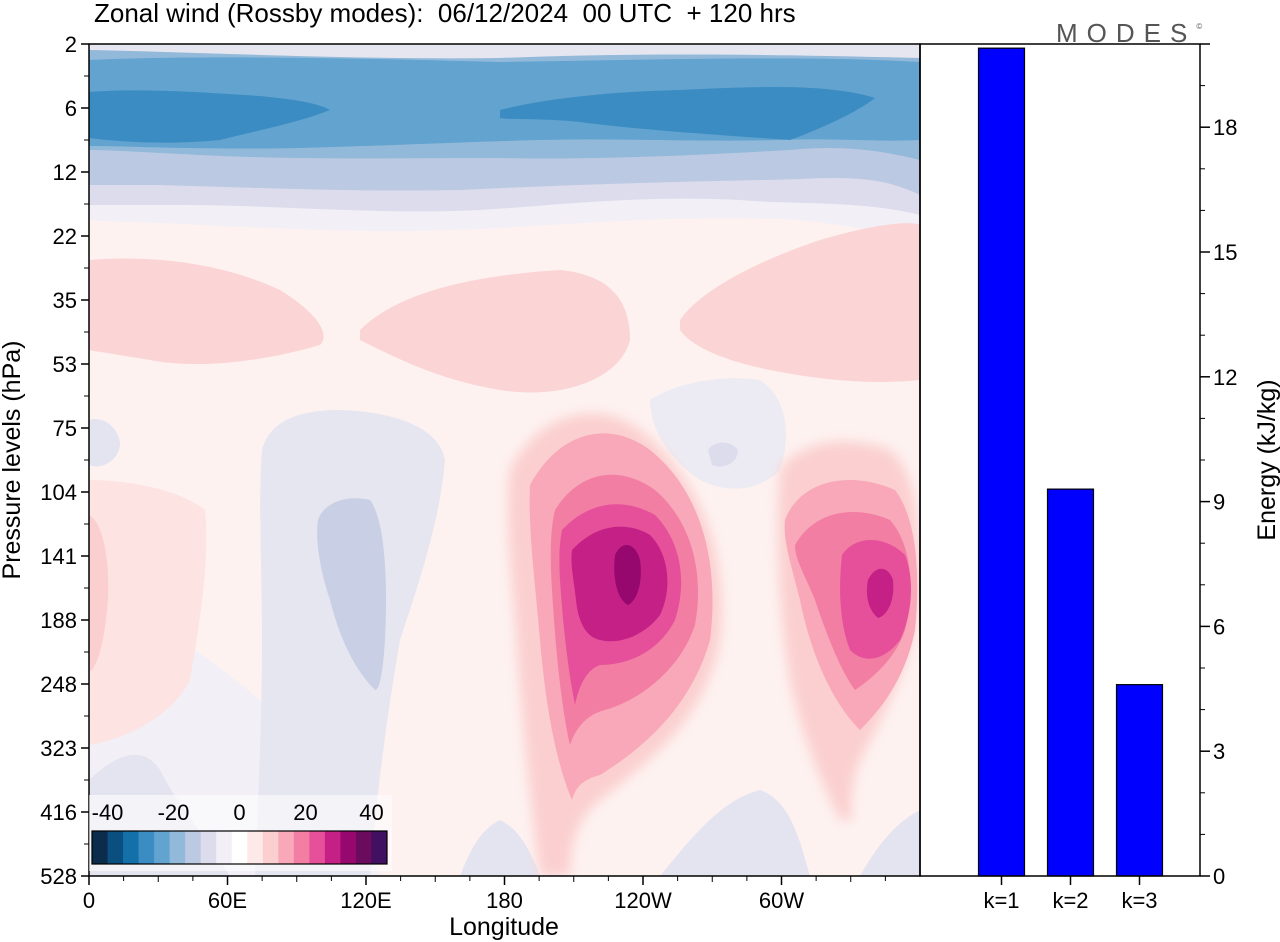 This screenshot has width=1280, height=942. What do you see at coordinates (484, 894) in the screenshot?
I see `longitude-axis: 0 60E 120E 180 120W 60W` at bounding box center [484, 894].